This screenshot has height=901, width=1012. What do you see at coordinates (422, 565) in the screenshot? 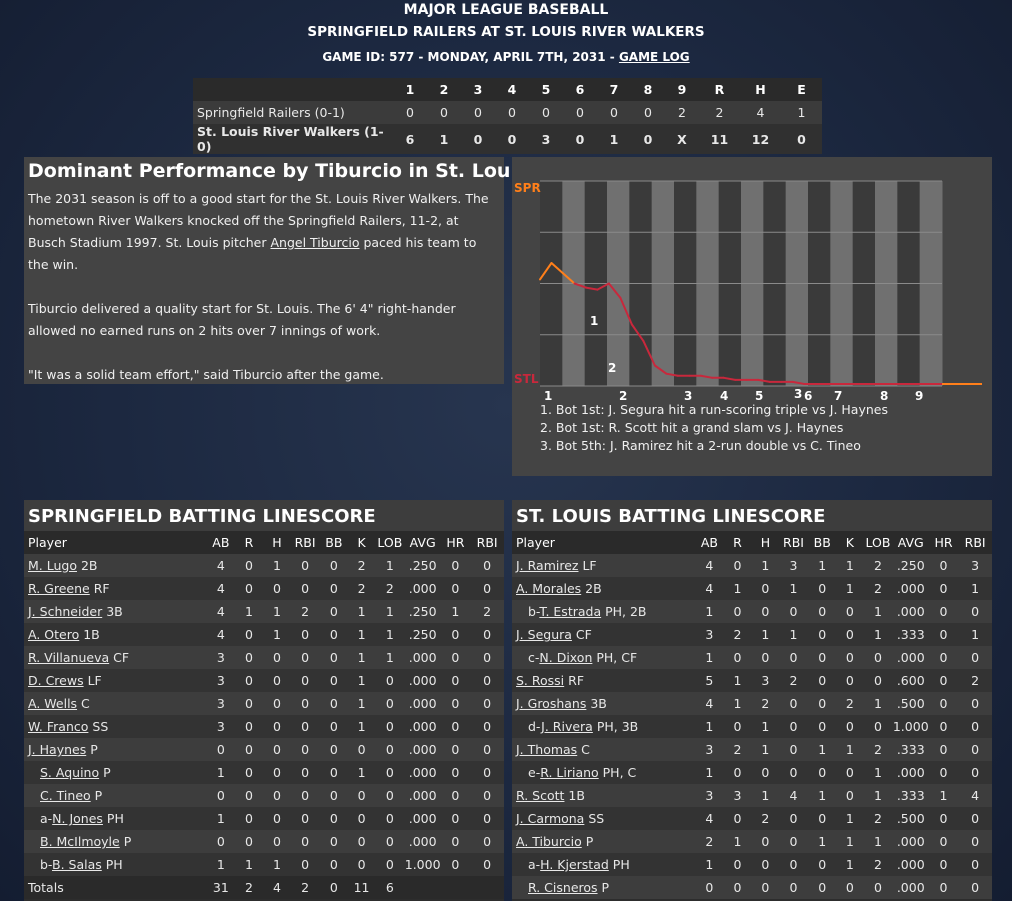
I see `stat-cell: .250` at bounding box center [422, 565].